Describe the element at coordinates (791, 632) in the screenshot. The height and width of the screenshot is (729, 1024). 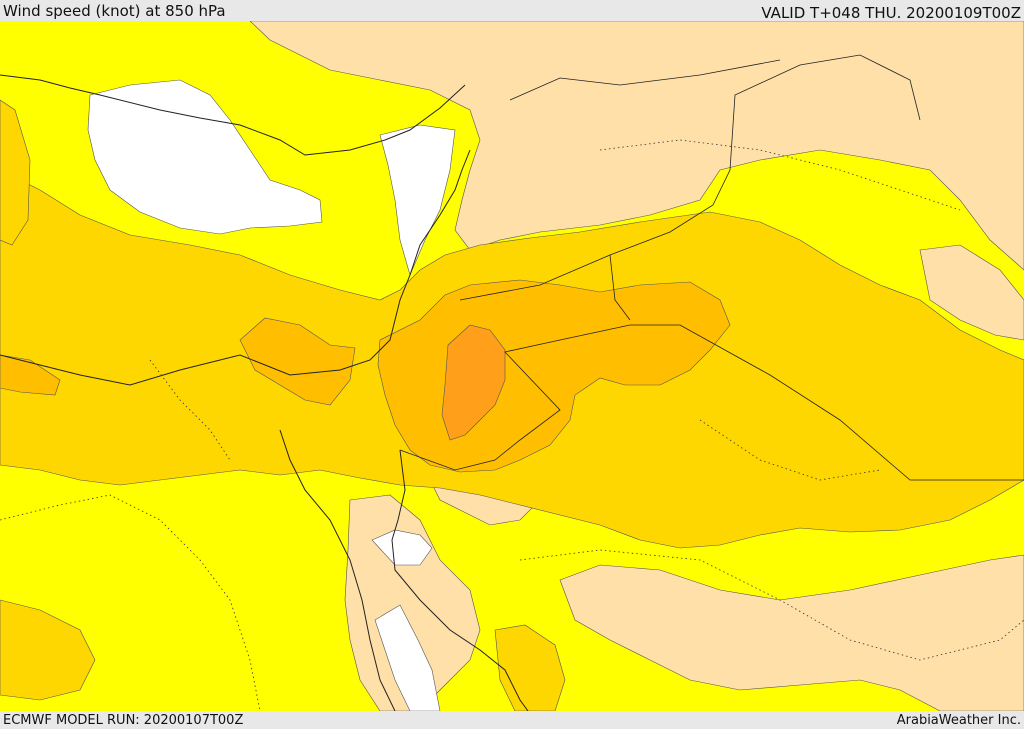
I see `band-low-southeast` at that location.